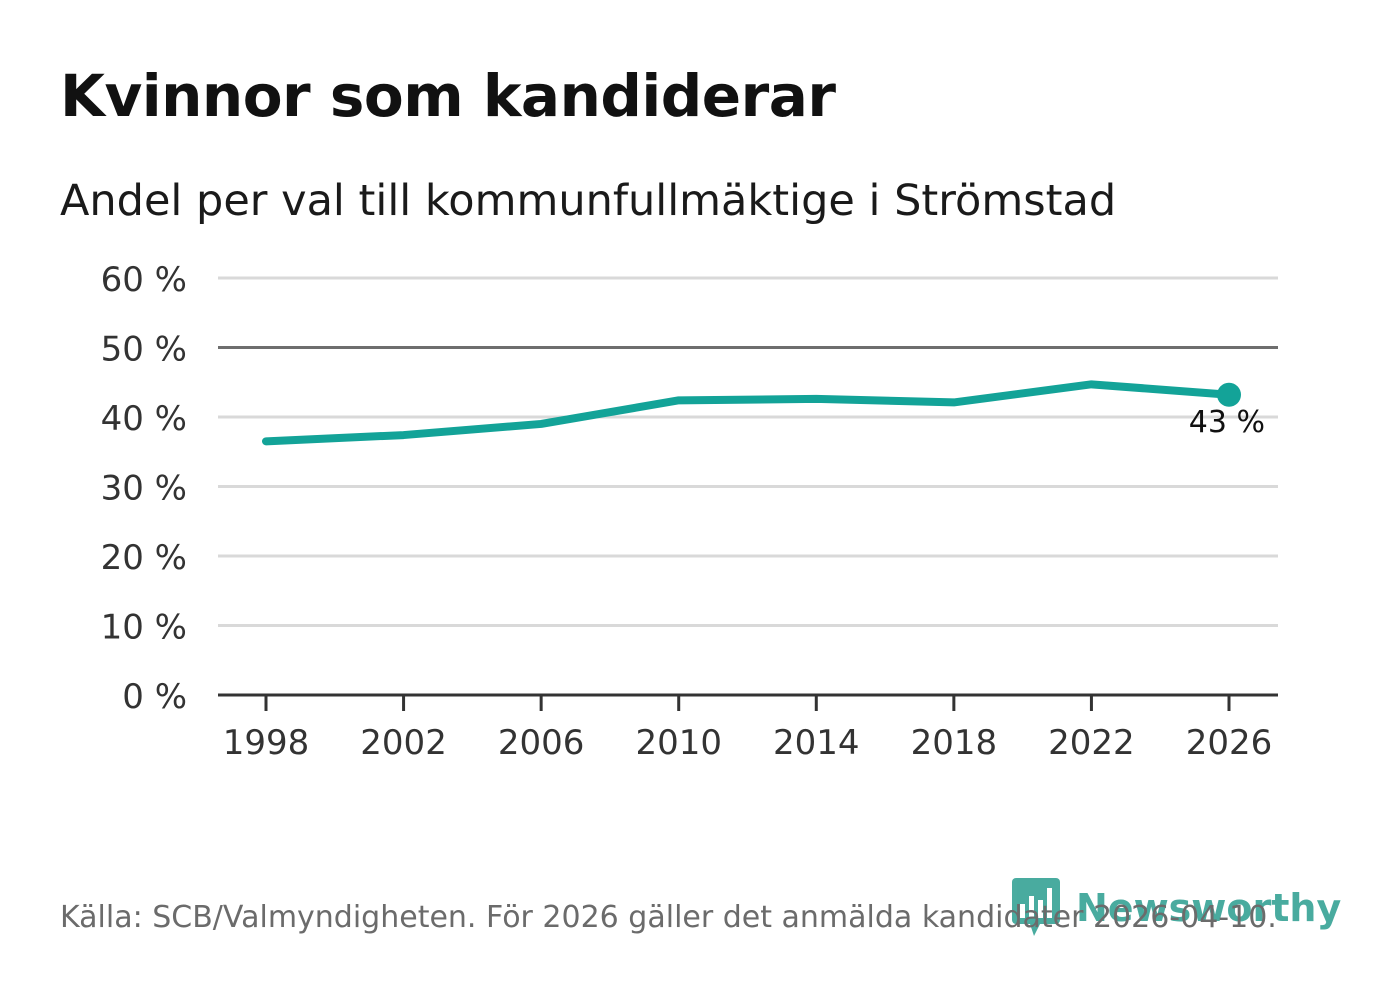  I want to click on y-axis: 0 % 10 % 20 % 30 % 40 % 50 % 60 %, so click(144, 488).